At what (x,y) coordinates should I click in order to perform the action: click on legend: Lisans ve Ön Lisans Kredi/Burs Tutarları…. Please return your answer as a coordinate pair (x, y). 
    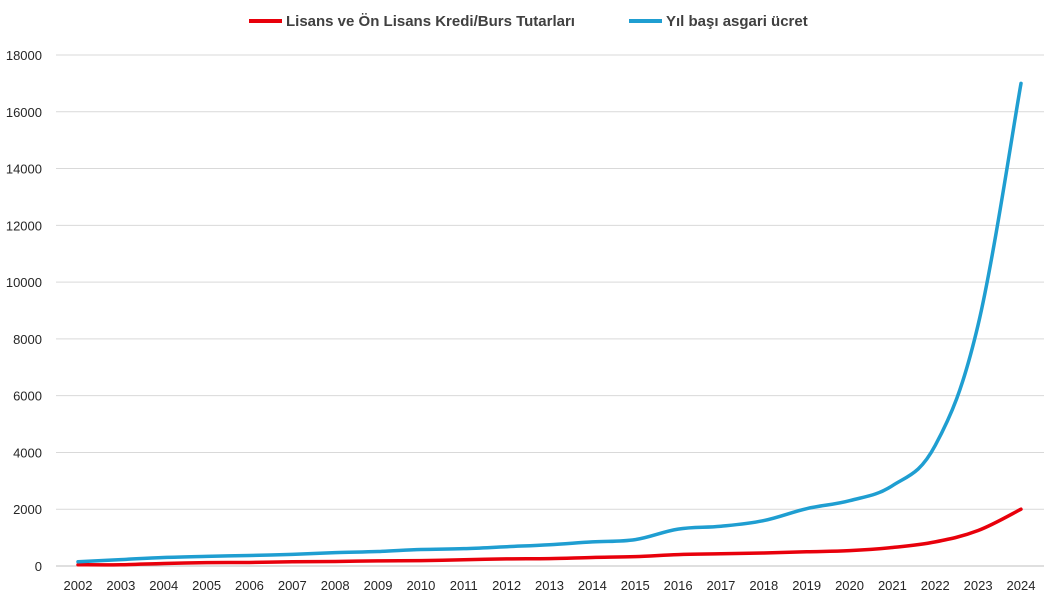
    Looking at the image, I should click on (528, 21).